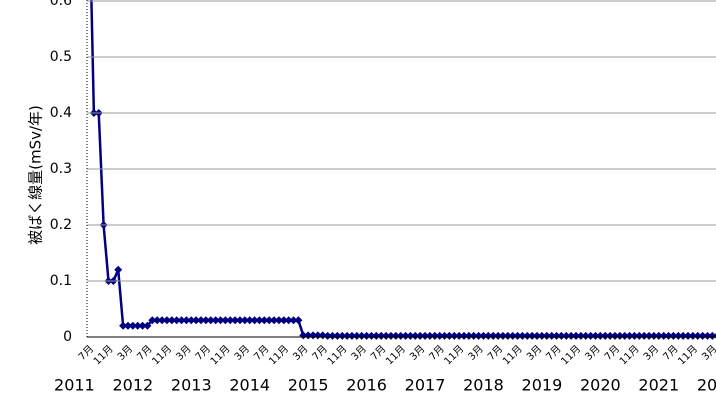  What do you see at coordinates (658, 385) in the screenshot?
I see `year-label: 2021` at bounding box center [658, 385].